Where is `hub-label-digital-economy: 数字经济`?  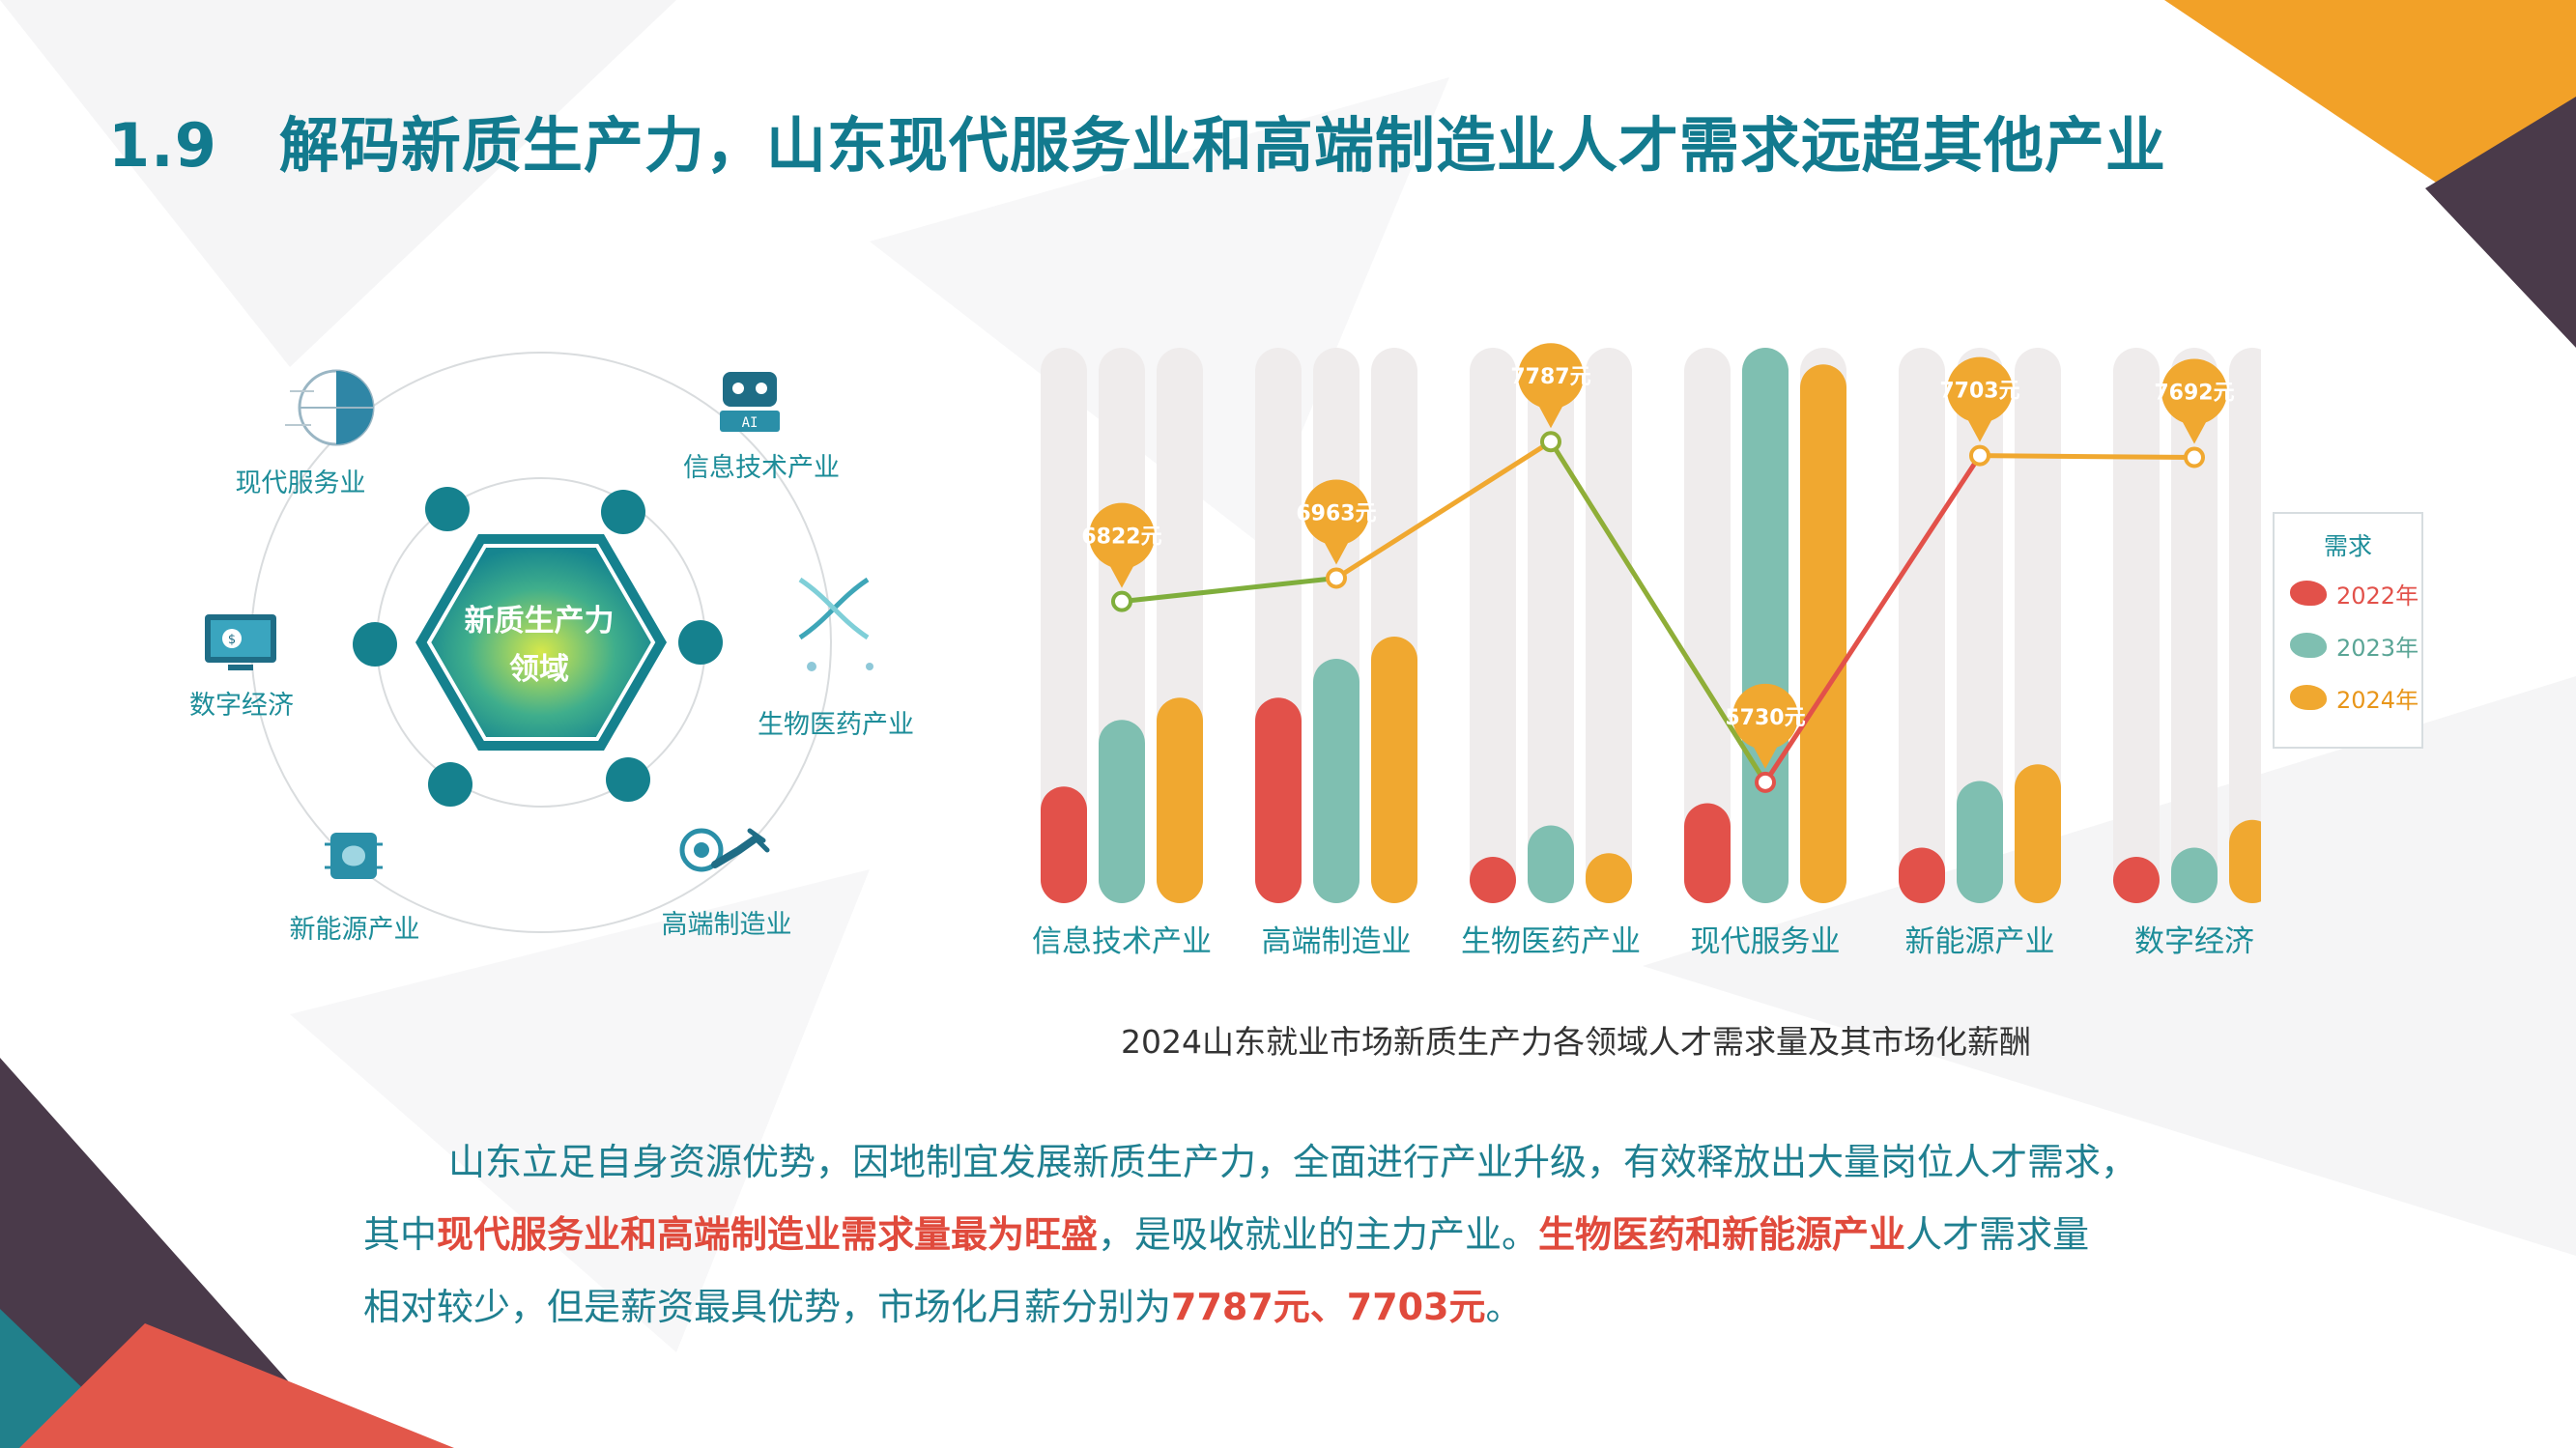
hub-label-digital-economy: 数字经济 is located at coordinates (242, 706).